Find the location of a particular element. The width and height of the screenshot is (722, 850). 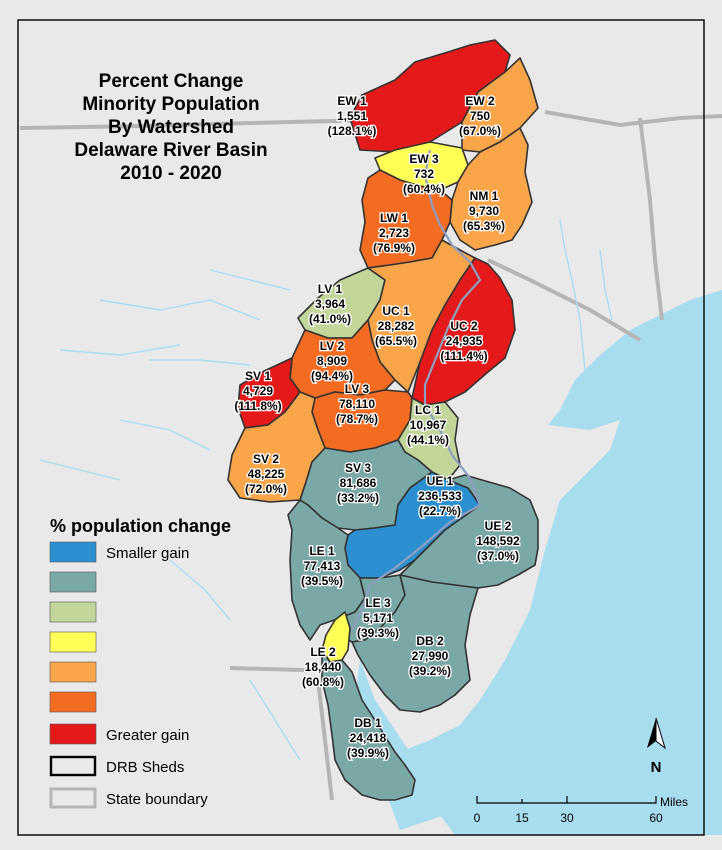

label-le3: LE 35,171(39.3%) is located at coordinates (378, 618).